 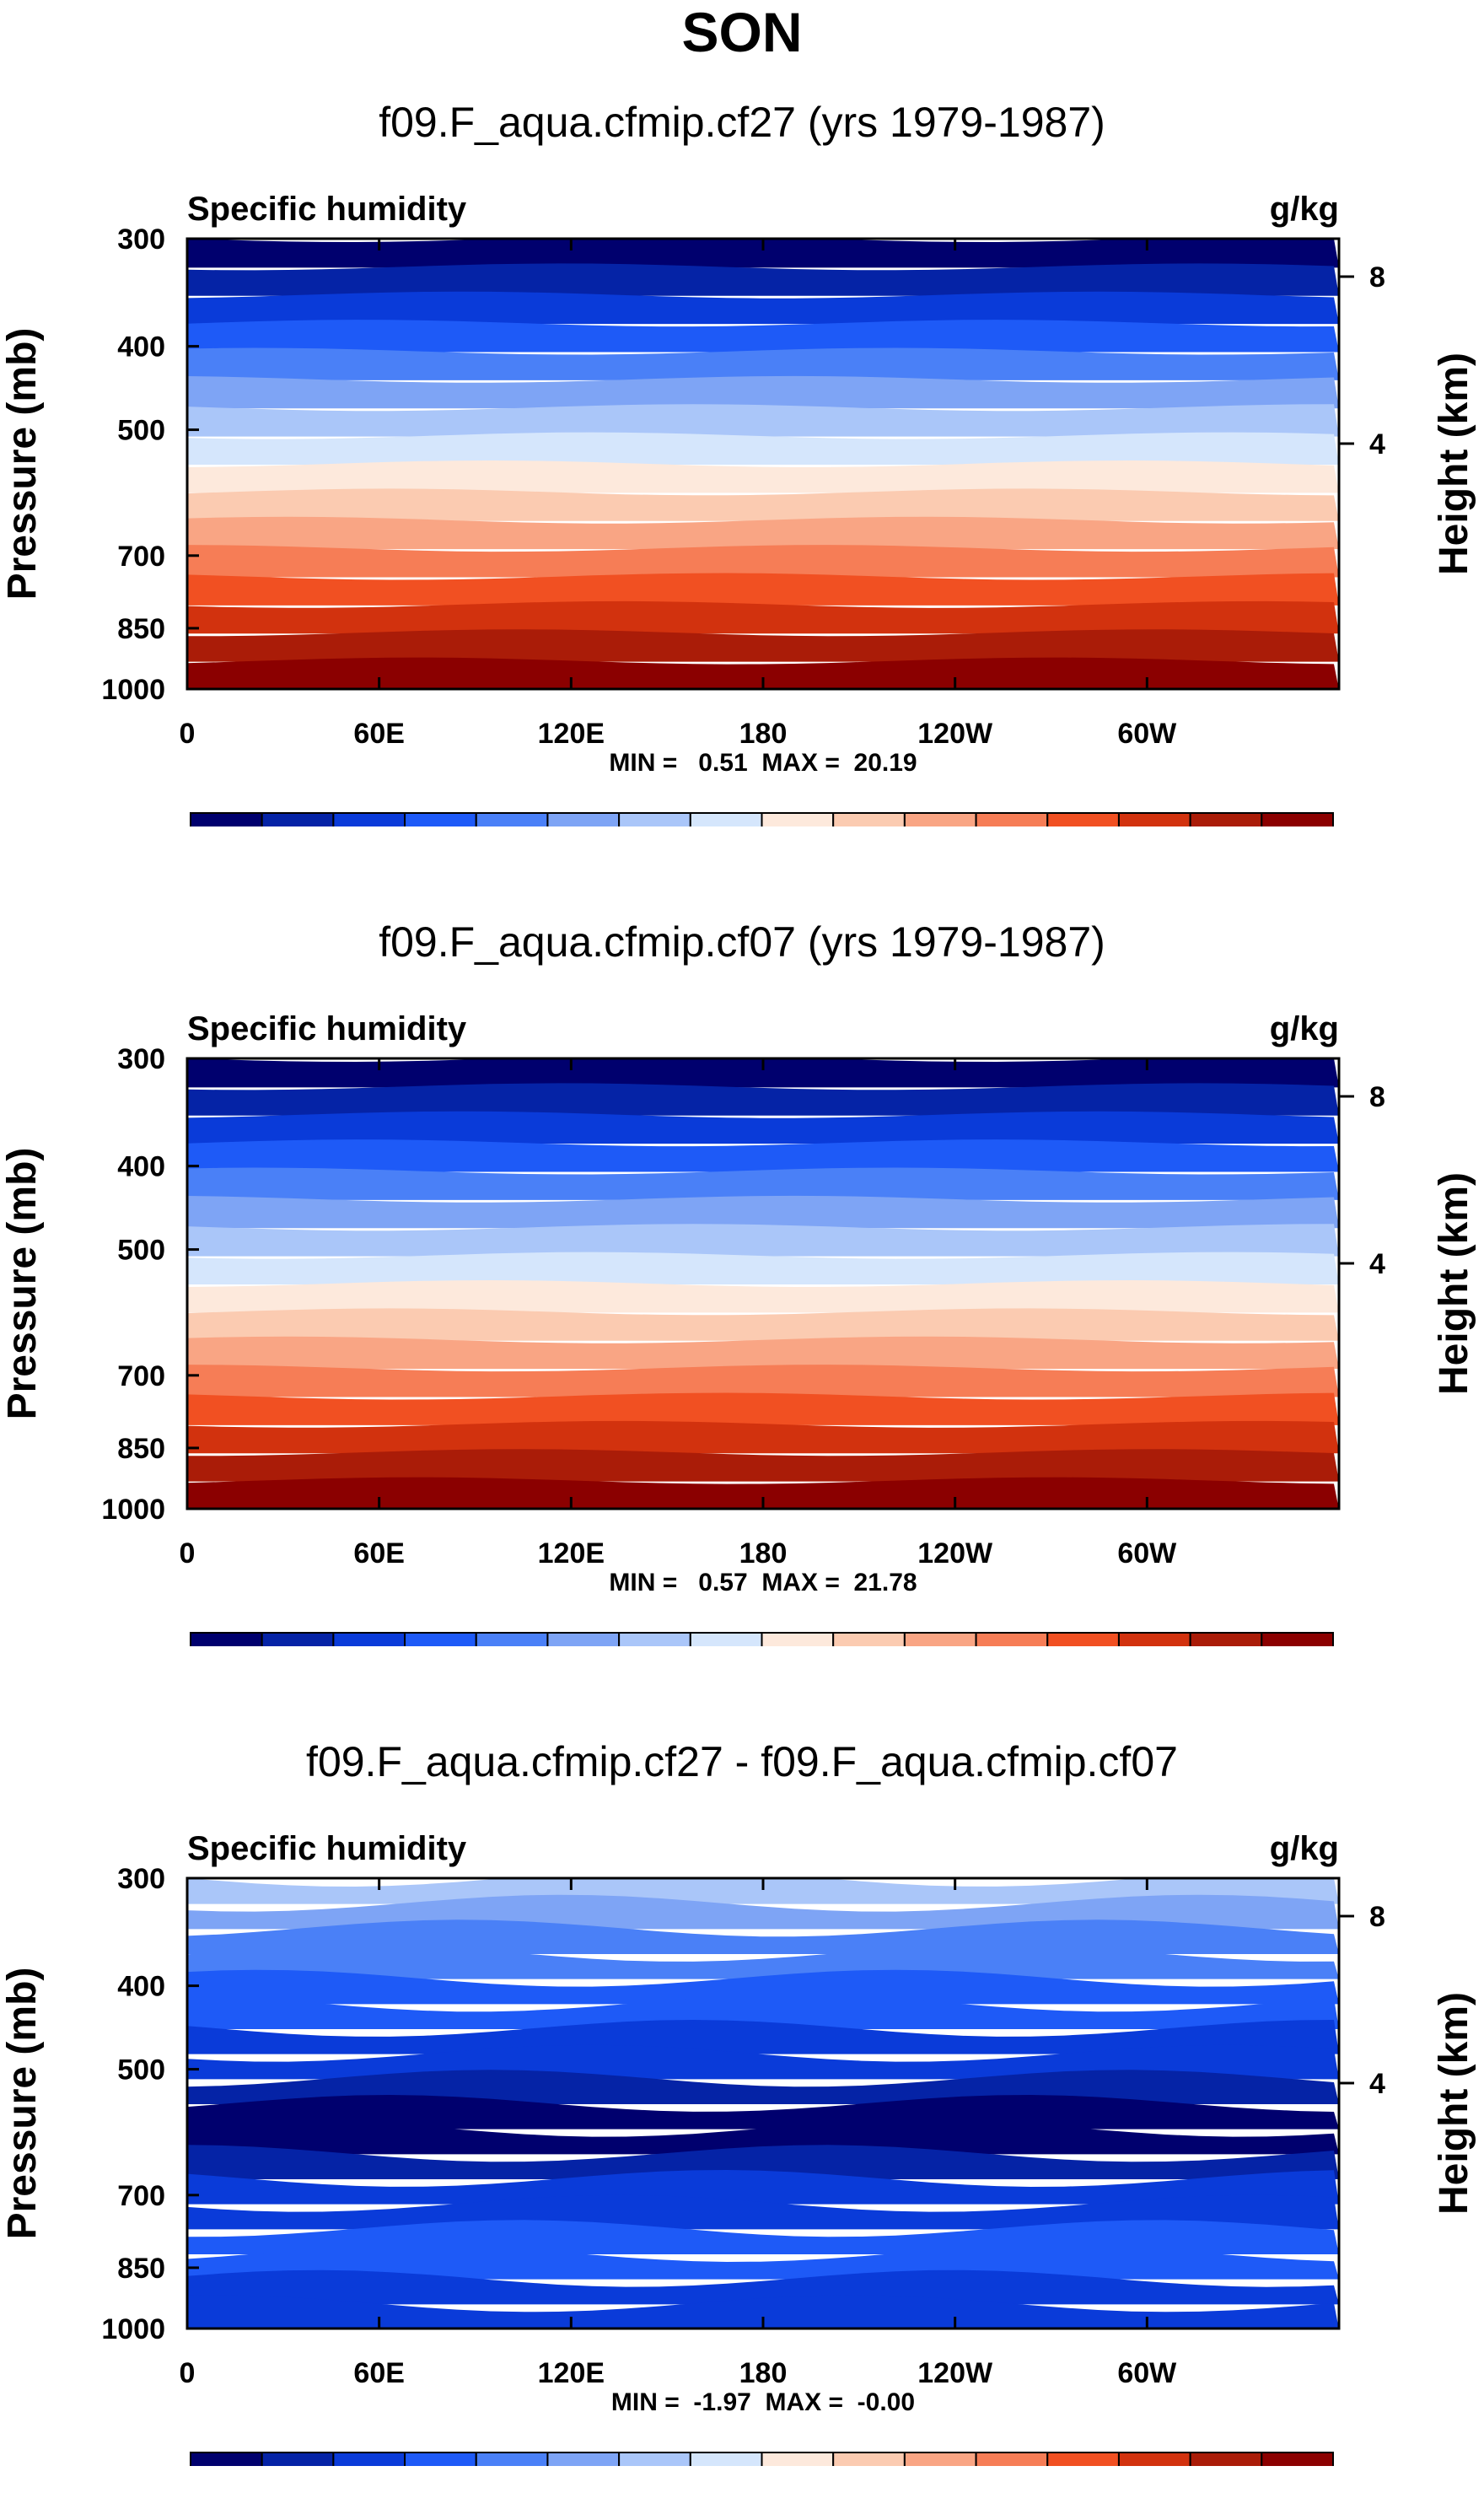 I want to click on y-tick-label: 500, so click(x=141, y=2070).